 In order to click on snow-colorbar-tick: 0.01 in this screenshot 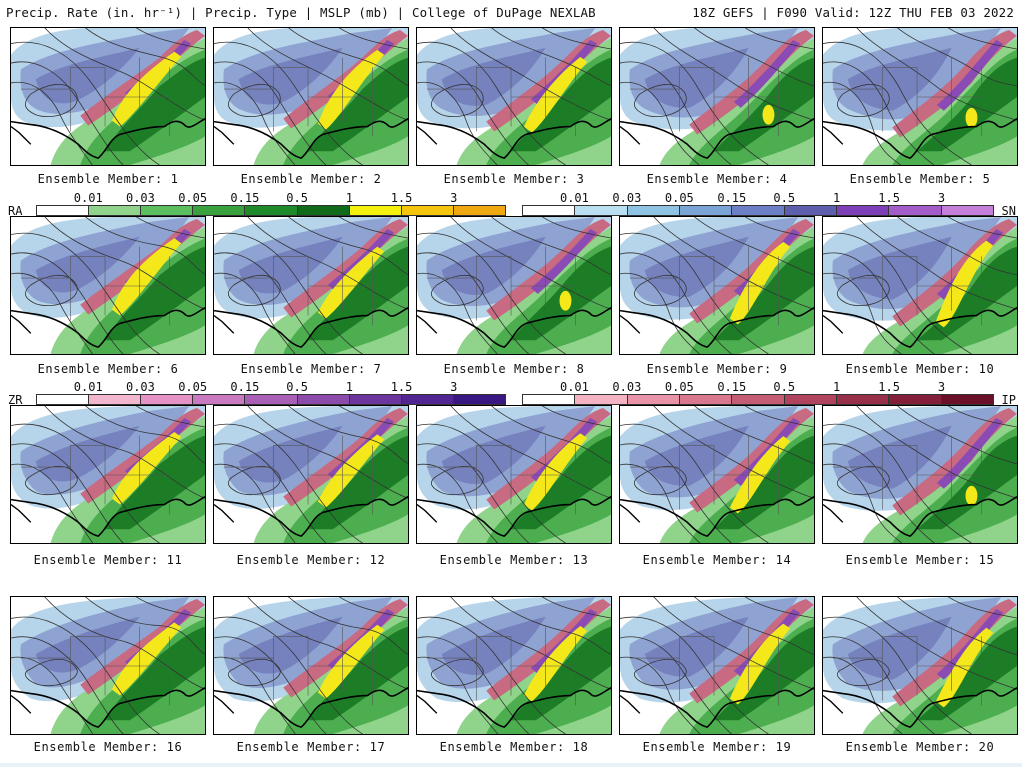, I will do `click(574, 198)`.